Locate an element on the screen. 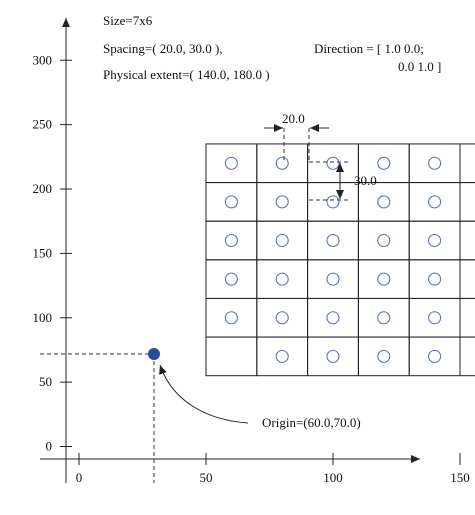 The image size is (475, 515). y-tick-label: 100 is located at coordinates (43, 317).